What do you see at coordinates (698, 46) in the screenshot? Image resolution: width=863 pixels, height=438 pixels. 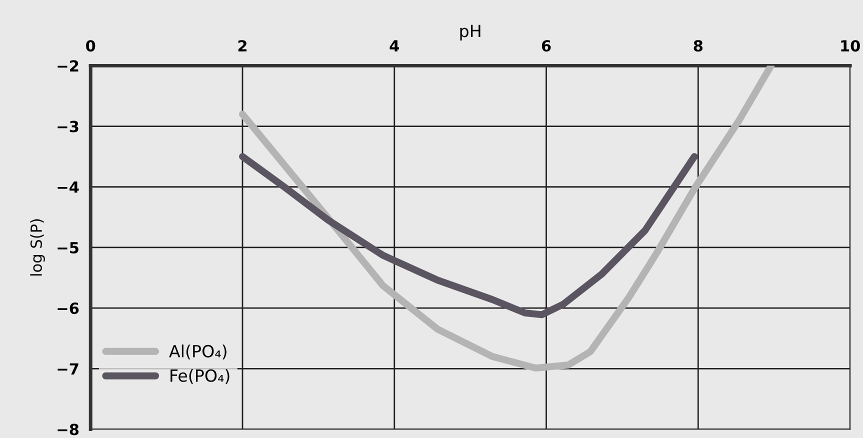 I see `x-tick-label: 8` at bounding box center [698, 46].